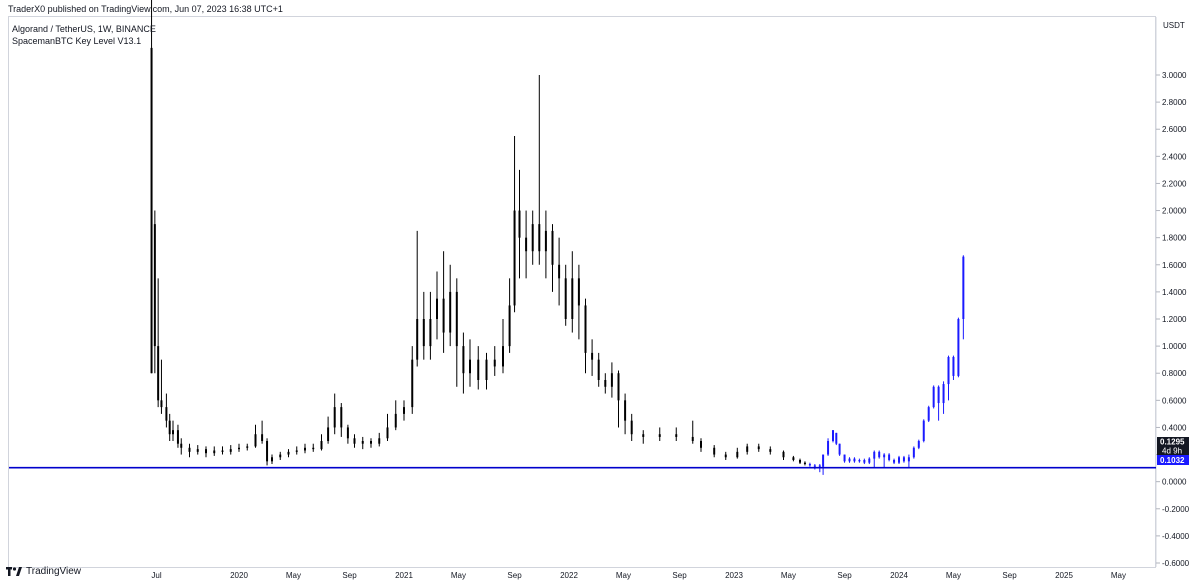 This screenshot has width=1200, height=581. Describe the element at coordinates (1174, 211) in the screenshot. I see `y-tick-label: 2.0000` at that location.